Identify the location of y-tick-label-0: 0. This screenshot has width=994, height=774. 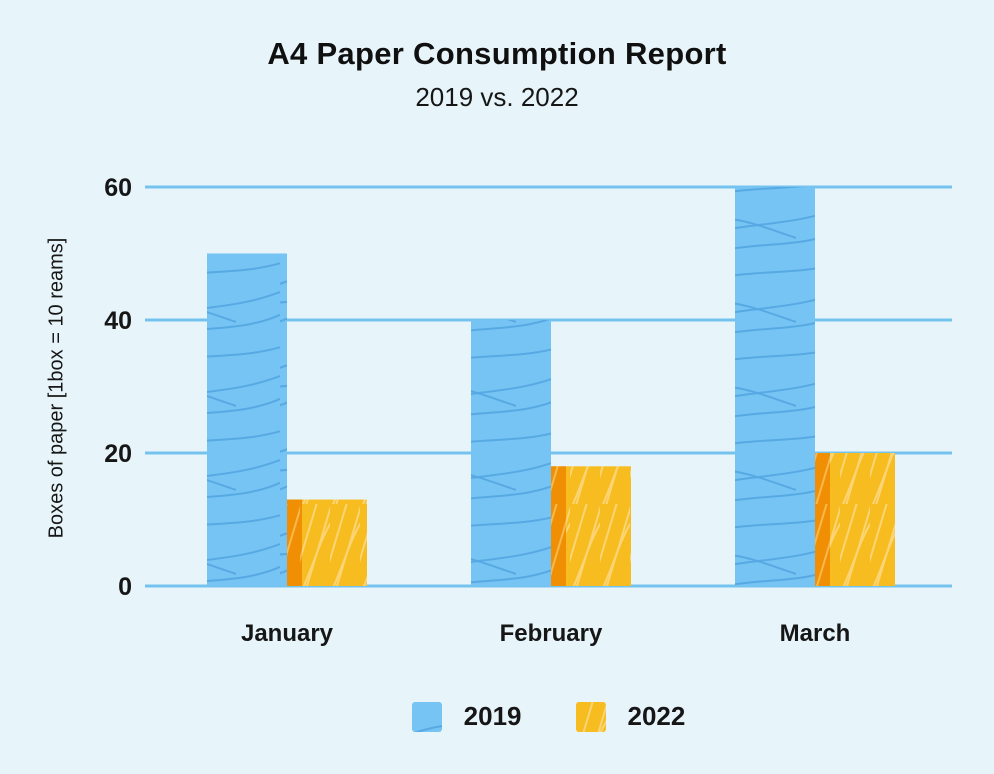
(125, 587).